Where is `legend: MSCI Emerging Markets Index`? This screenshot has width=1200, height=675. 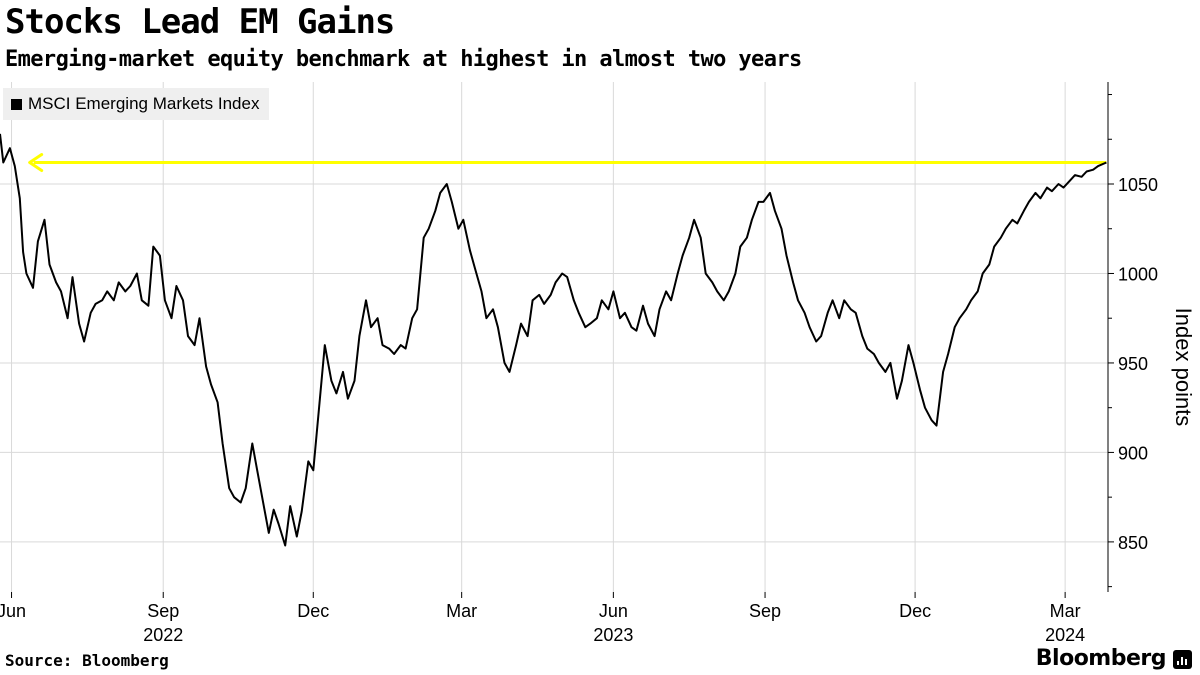
legend: MSCI Emerging Markets Index is located at coordinates (136, 104).